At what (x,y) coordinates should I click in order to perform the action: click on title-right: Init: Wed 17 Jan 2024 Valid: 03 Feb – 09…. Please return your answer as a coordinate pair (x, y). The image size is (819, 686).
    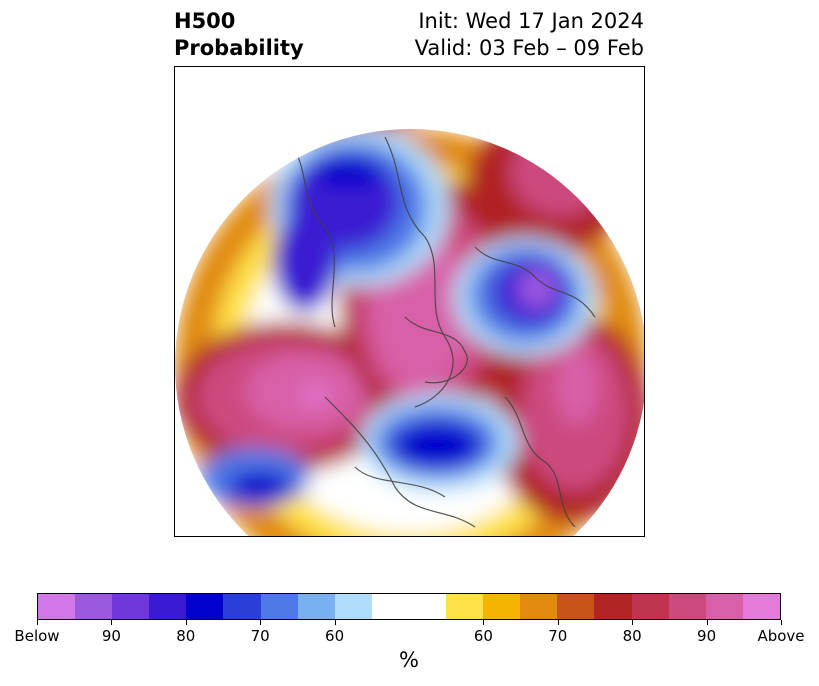
    Looking at the image, I should click on (529, 35).